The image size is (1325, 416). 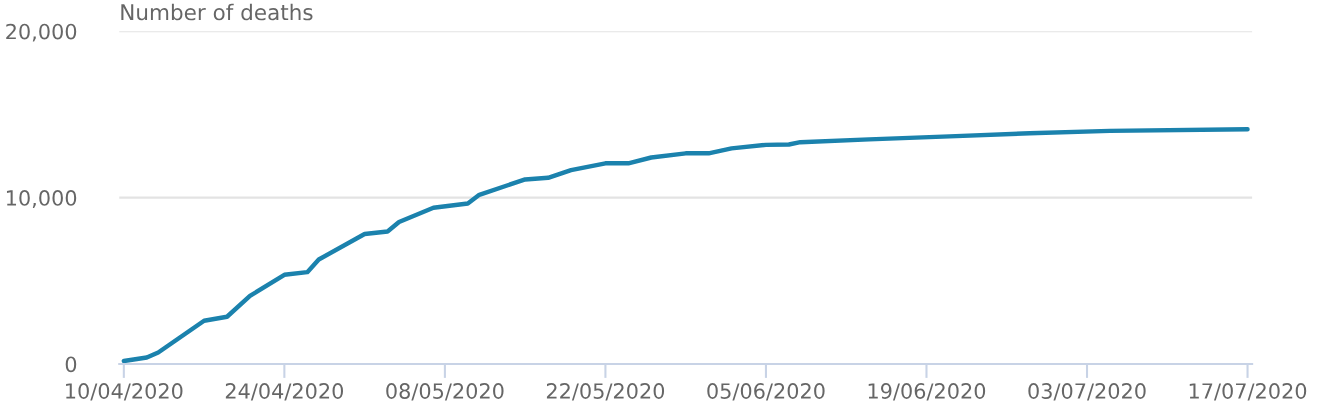 I want to click on x-tick-label: 17/07/2020, so click(x=1248, y=392).